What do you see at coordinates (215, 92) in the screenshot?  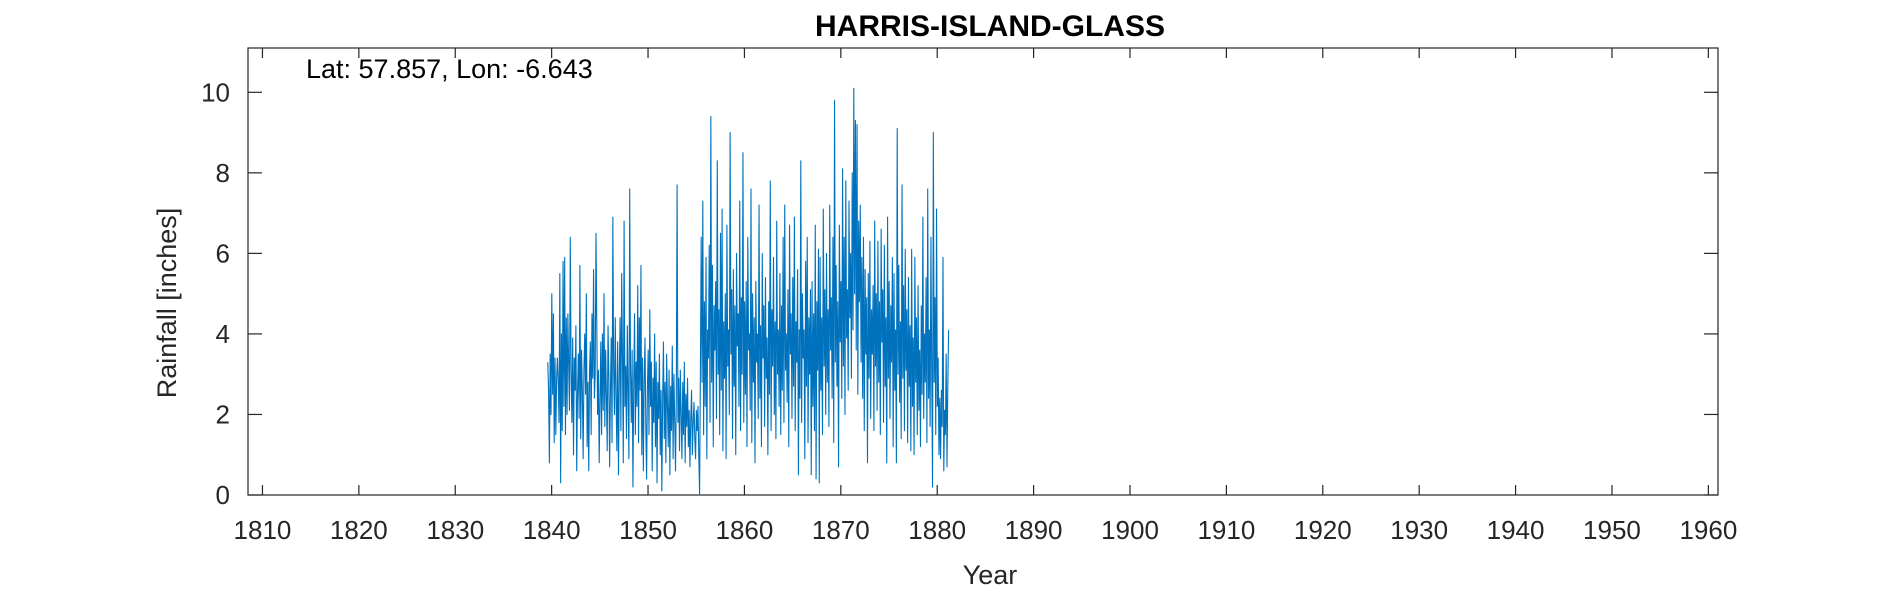 I see `y-tick-label: 10` at bounding box center [215, 92].